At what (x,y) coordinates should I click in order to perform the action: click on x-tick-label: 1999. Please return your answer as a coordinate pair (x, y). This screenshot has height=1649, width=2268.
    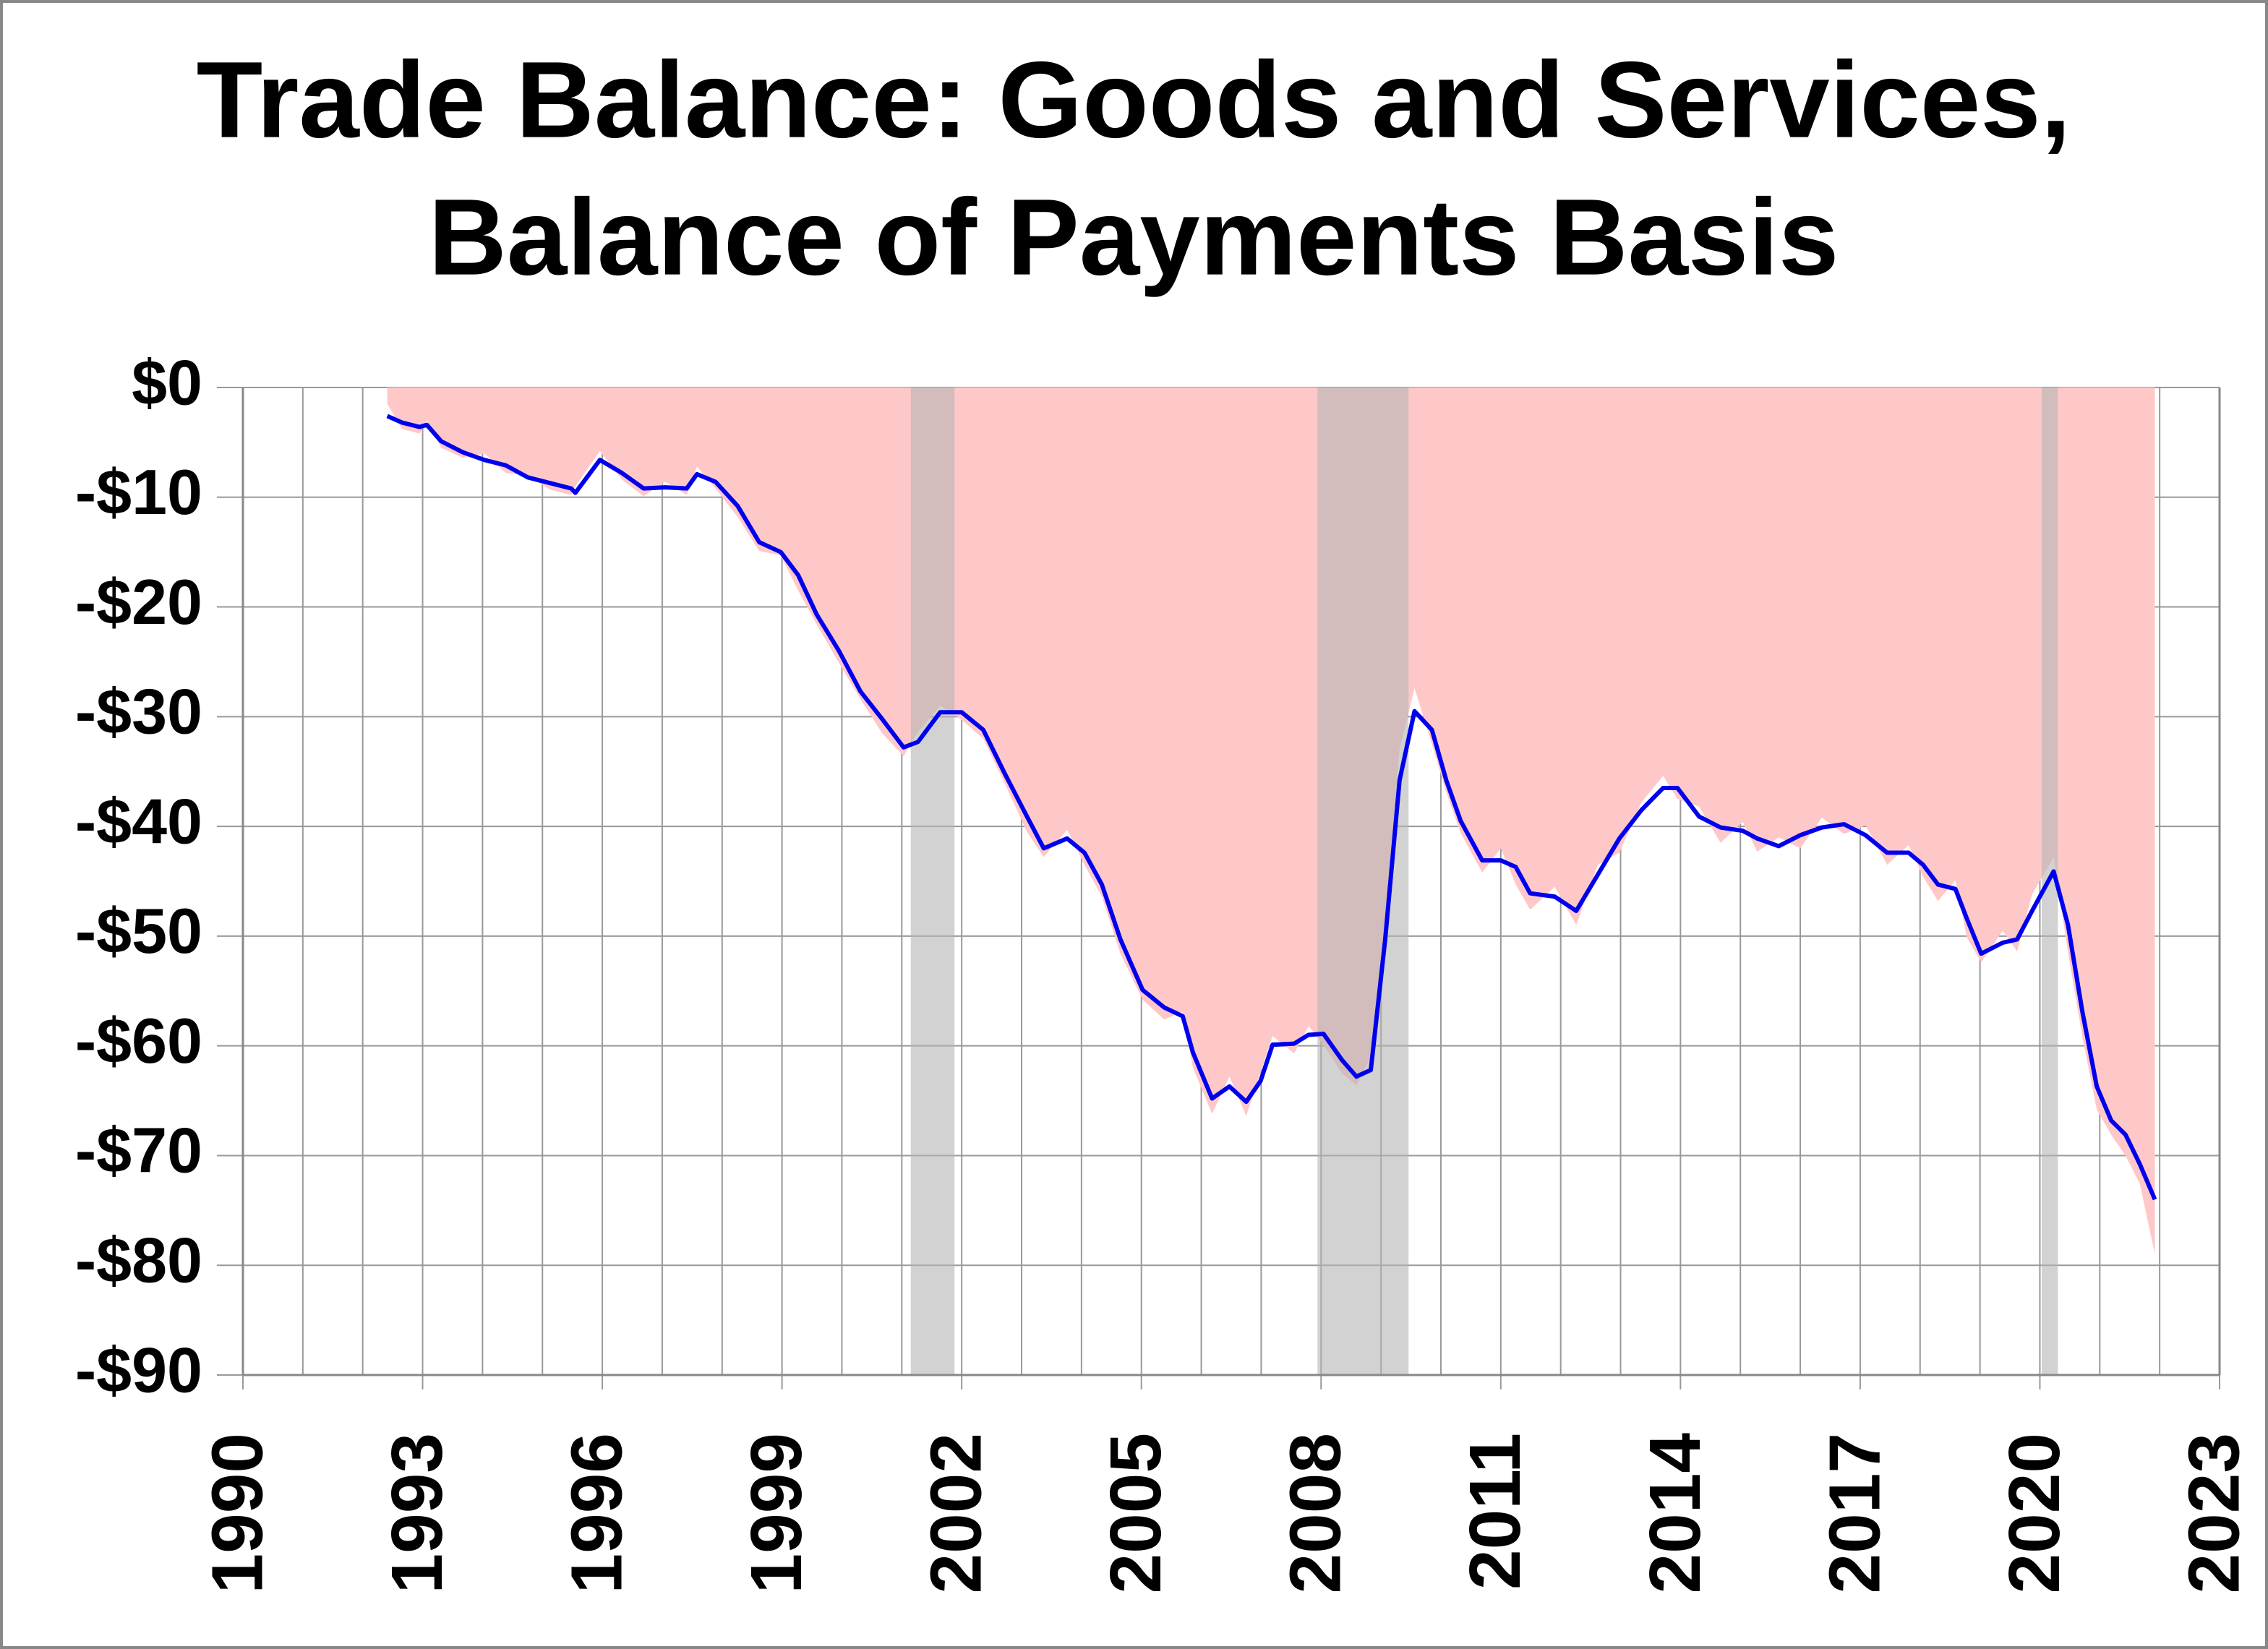
    Looking at the image, I should click on (777, 1513).